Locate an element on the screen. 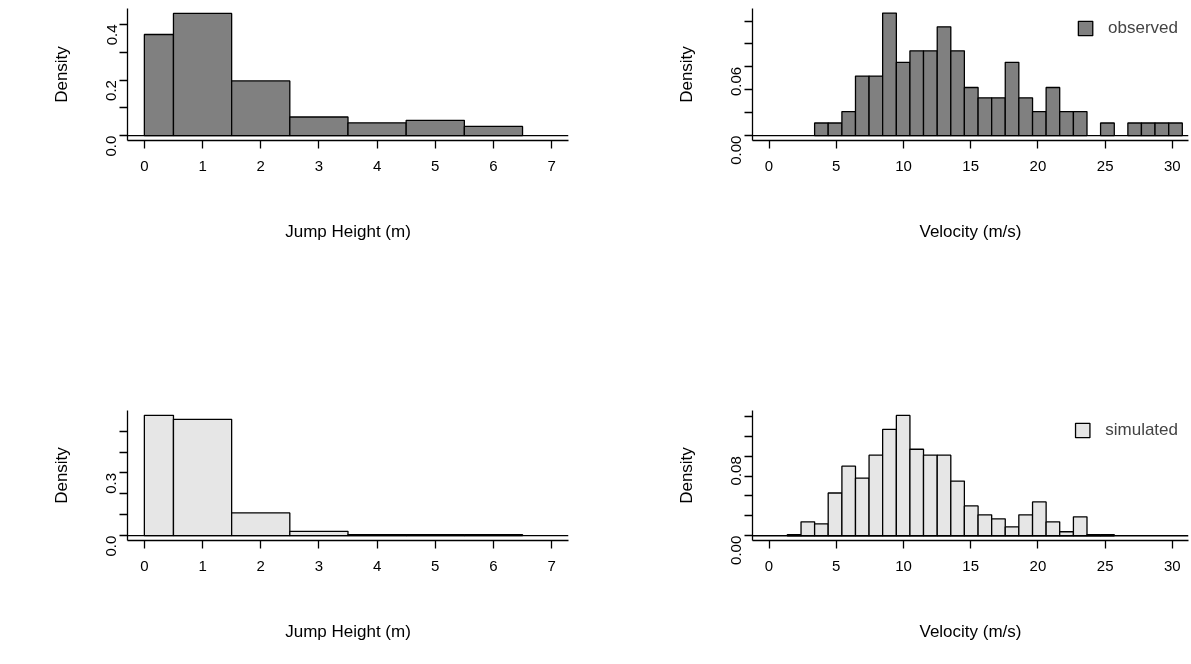  legend-label: simulated is located at coordinates (1141, 430).